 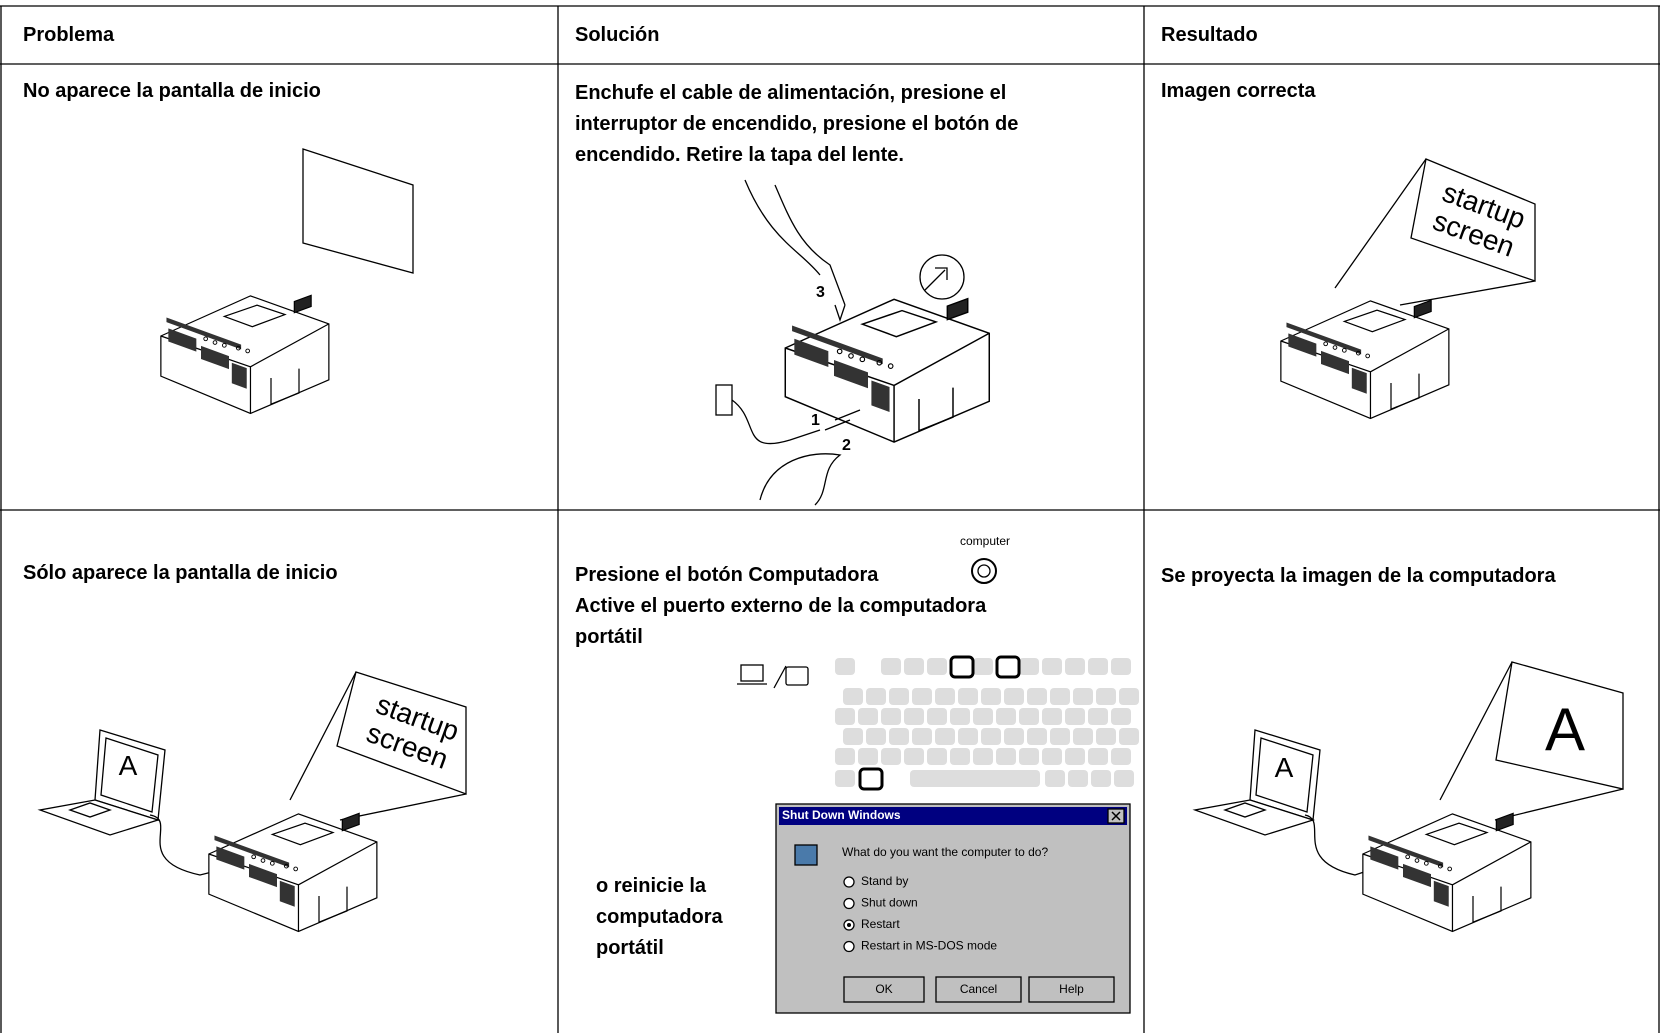 I want to click on line: portátil, so click(x=630, y=948).